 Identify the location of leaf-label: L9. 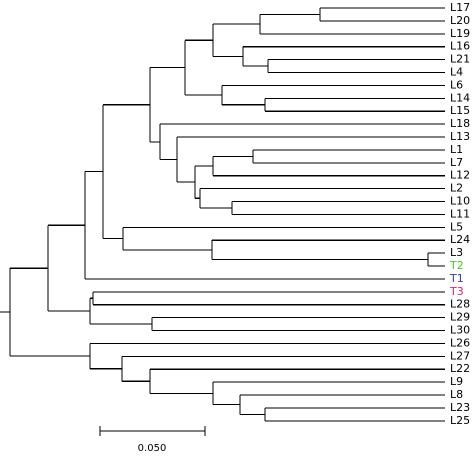
(456, 381).